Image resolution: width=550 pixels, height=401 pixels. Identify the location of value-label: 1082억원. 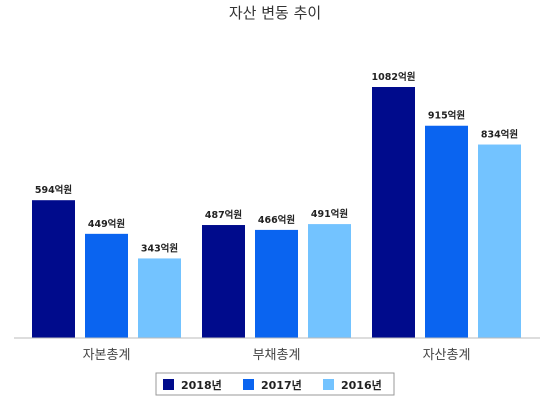
(394, 77).